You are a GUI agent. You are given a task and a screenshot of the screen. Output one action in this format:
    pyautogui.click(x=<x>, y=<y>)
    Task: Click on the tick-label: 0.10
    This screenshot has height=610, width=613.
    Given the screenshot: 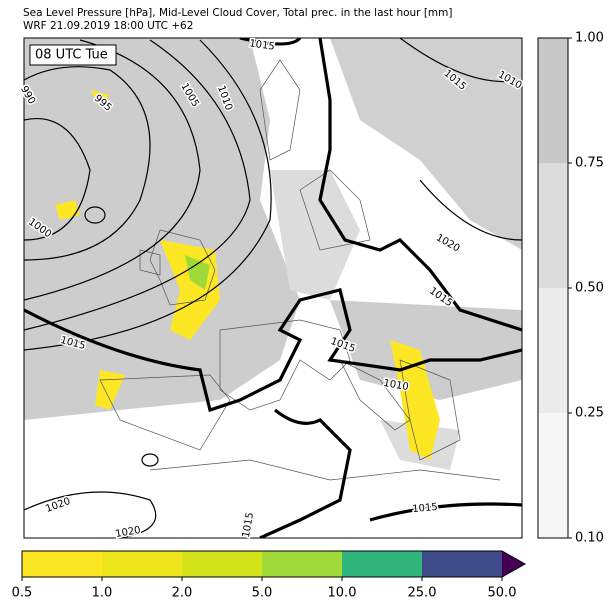 What is the action you would take?
    pyautogui.click(x=589, y=538)
    